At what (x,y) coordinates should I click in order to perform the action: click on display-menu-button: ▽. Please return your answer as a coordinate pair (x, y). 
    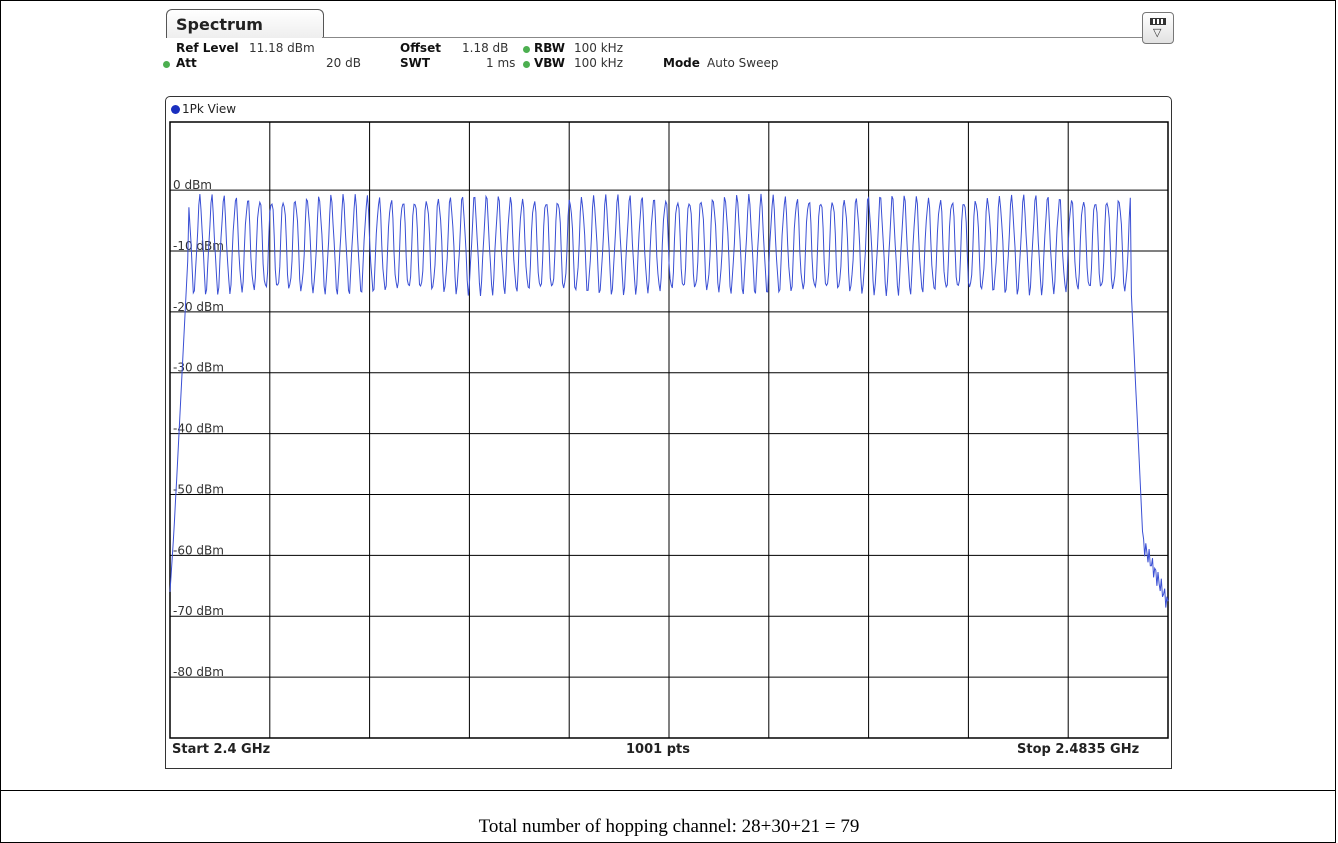
    Looking at the image, I should click on (1158, 28).